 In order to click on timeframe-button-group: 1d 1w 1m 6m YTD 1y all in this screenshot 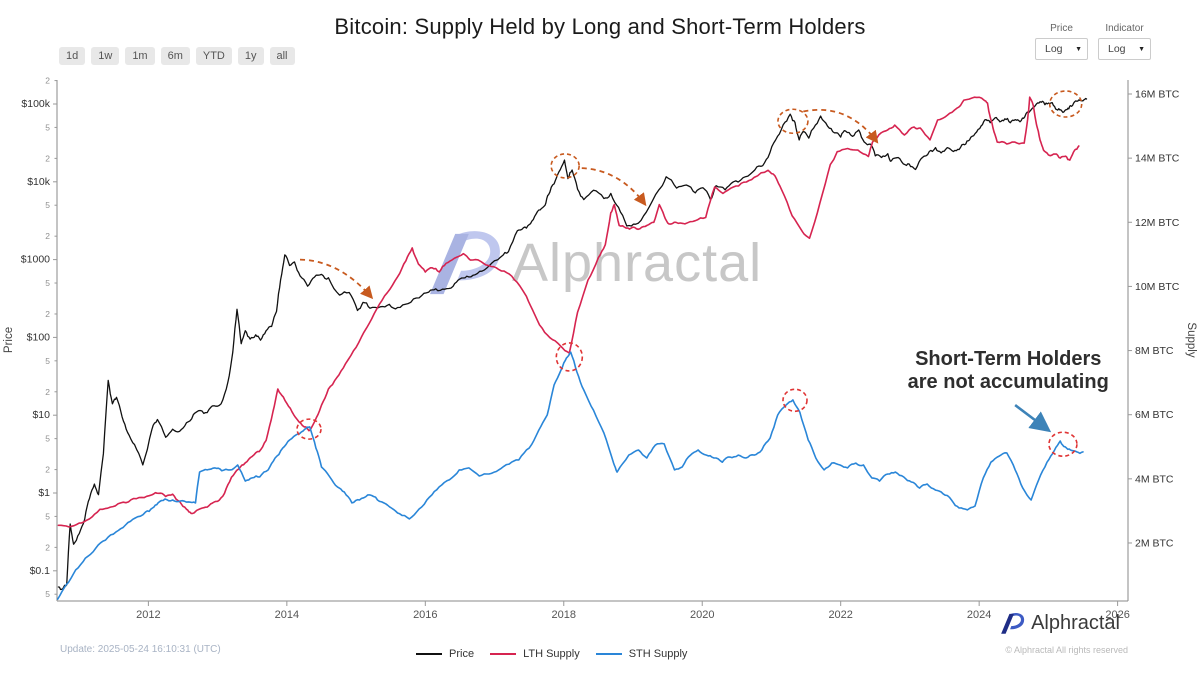, I will do `click(177, 56)`.